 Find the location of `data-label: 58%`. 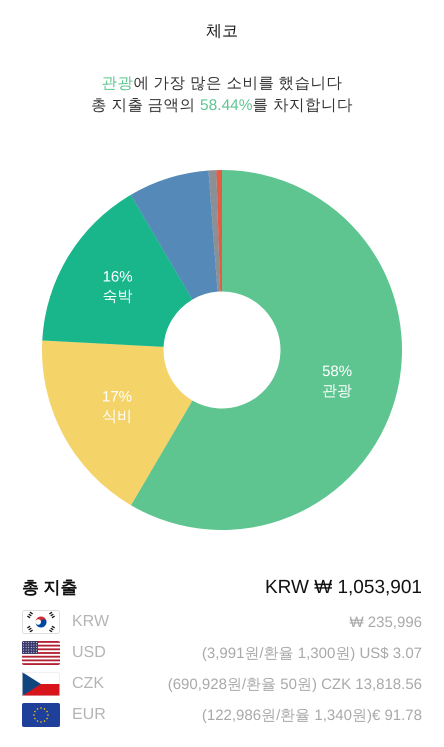

data-label: 58% is located at coordinates (337, 371).